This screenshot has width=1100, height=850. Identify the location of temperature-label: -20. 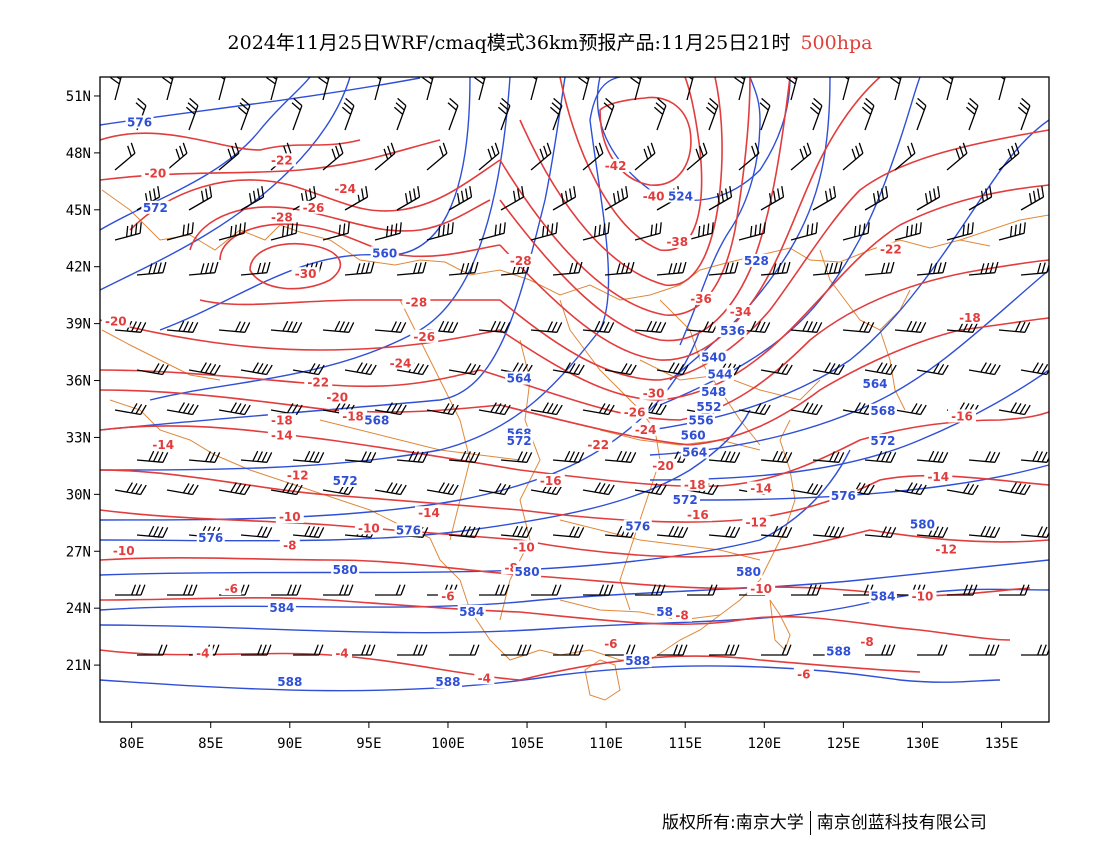
(337, 398).